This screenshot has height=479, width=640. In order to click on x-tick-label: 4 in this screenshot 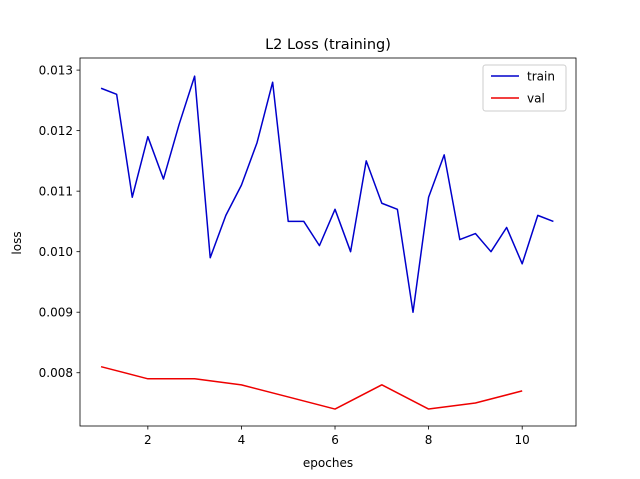, I will do `click(242, 440)`.